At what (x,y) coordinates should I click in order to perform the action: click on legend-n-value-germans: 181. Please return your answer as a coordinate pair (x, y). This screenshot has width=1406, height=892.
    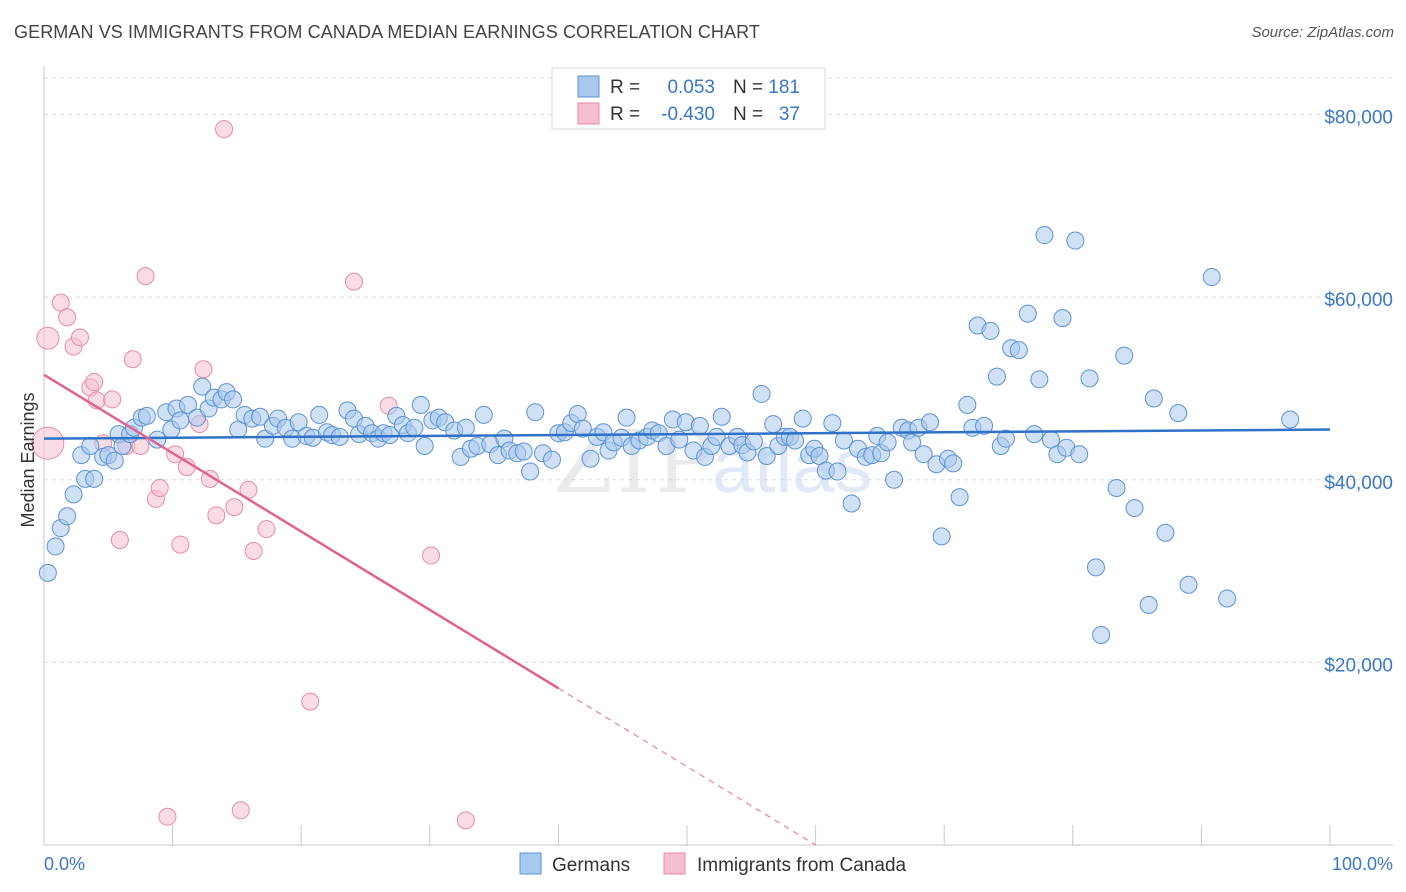
    Looking at the image, I should click on (784, 87).